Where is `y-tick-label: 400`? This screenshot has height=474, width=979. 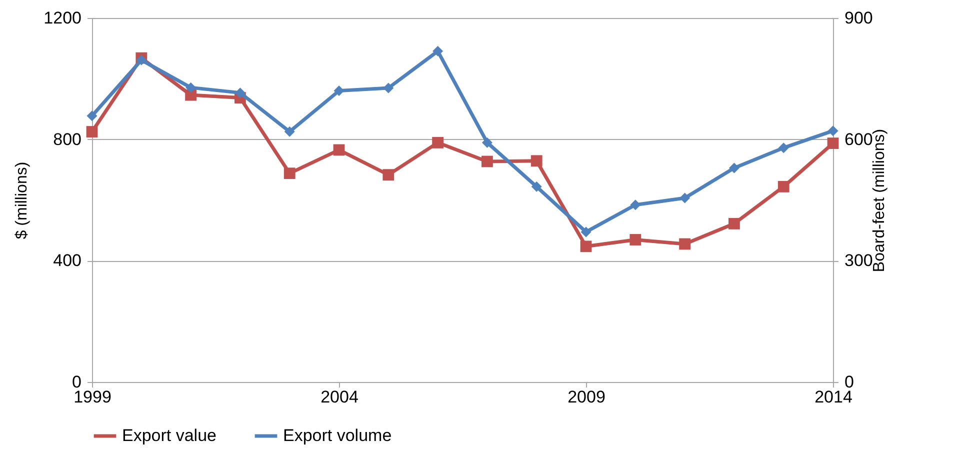 y-tick-label: 400 is located at coordinates (67, 260).